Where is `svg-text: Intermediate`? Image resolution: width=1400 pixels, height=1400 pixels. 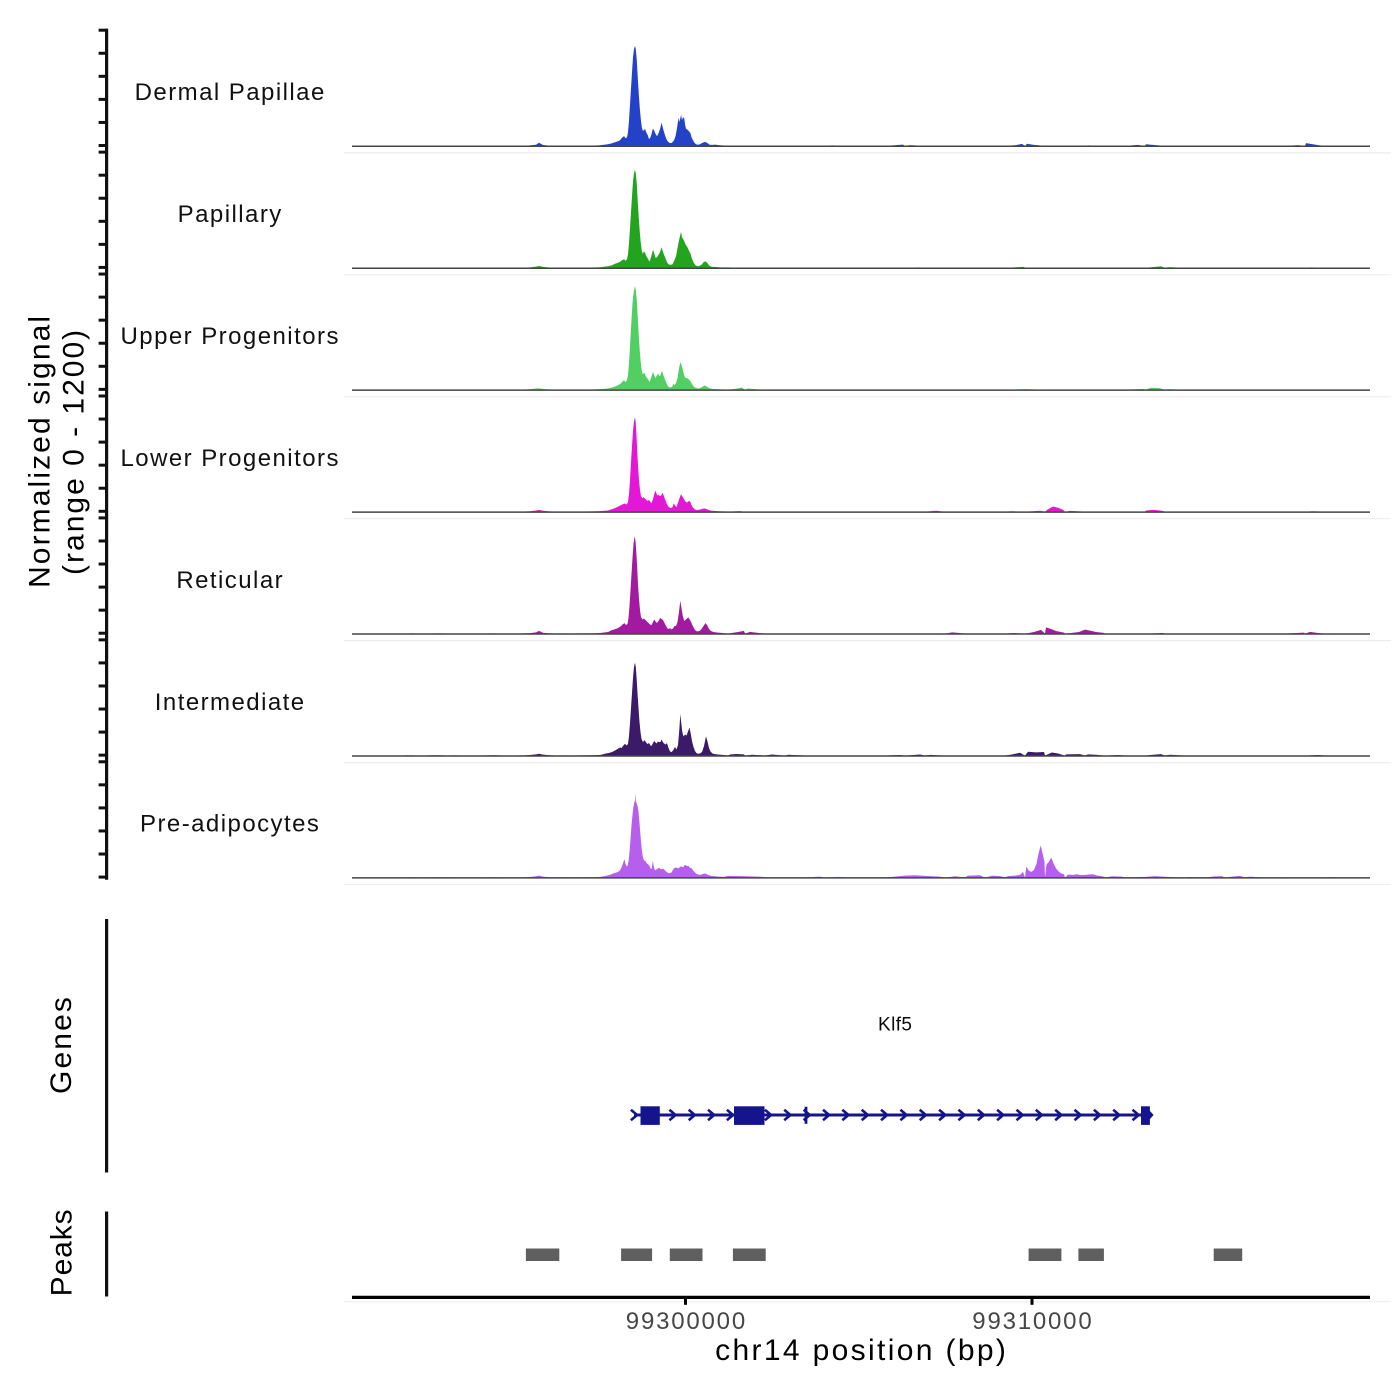
svg-text: Intermediate is located at coordinates (230, 702).